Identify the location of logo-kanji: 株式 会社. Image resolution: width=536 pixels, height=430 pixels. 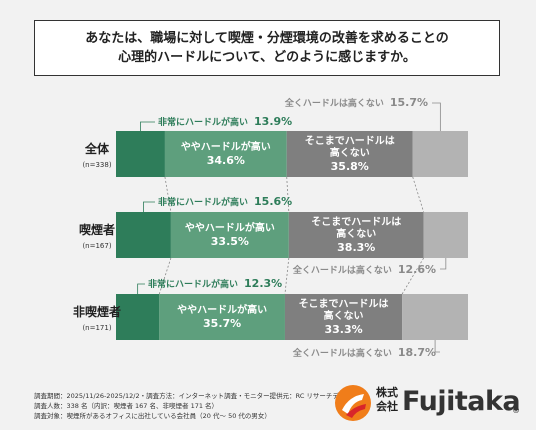
(388, 400).